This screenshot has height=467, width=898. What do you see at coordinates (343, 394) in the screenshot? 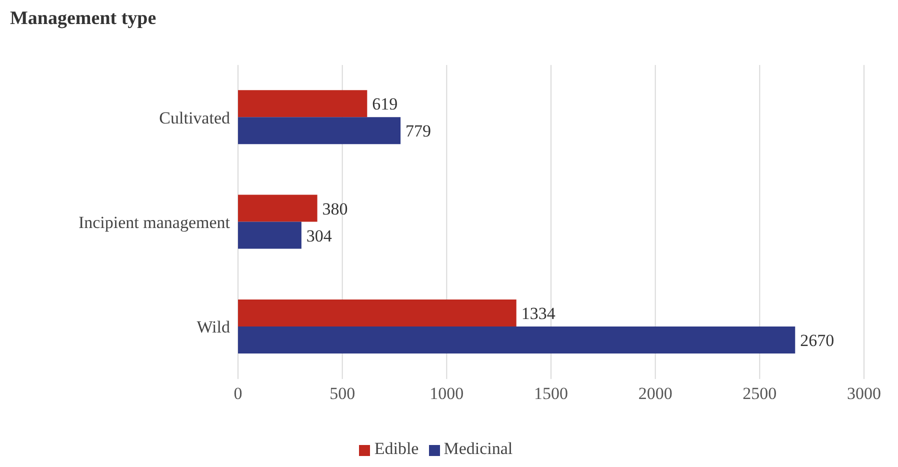
I see `x-tick-label: 500` at bounding box center [343, 394].